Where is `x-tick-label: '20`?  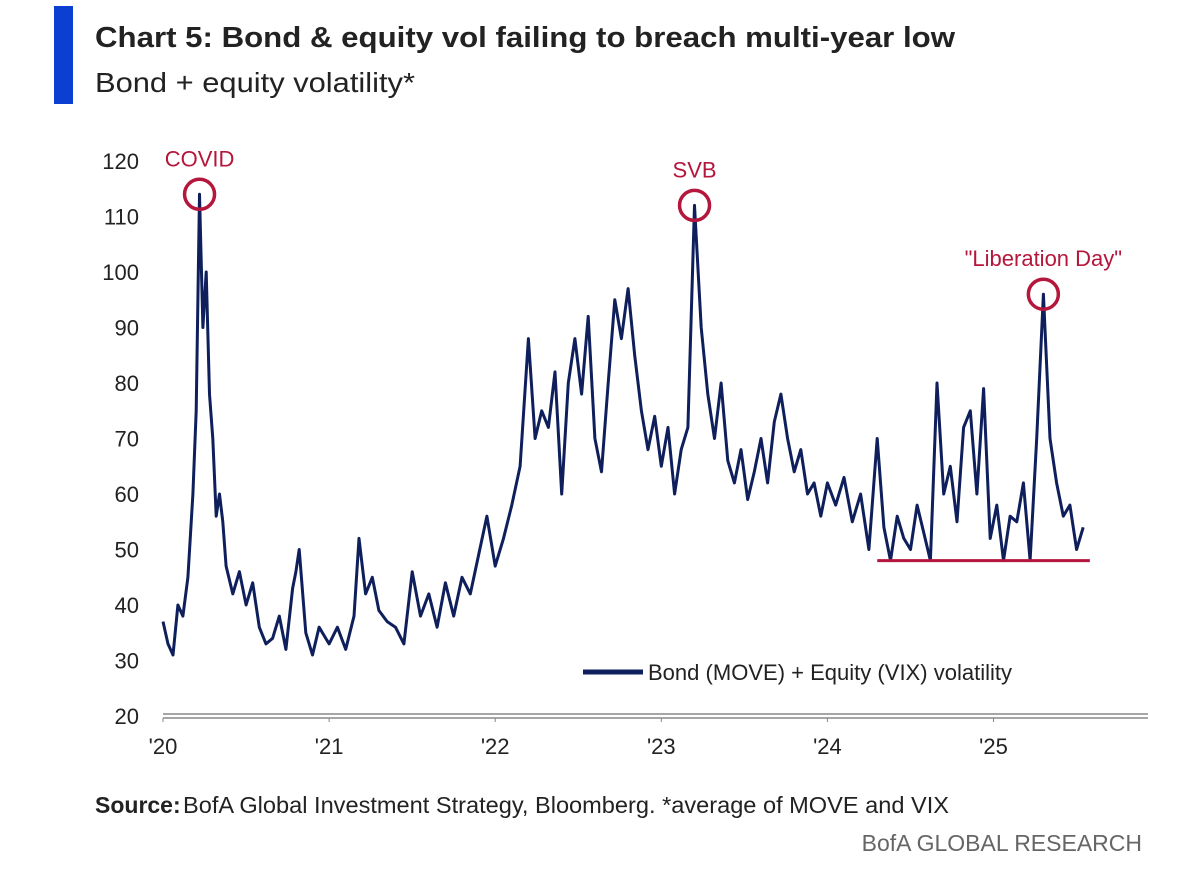 x-tick-label: '20 is located at coordinates (163, 746).